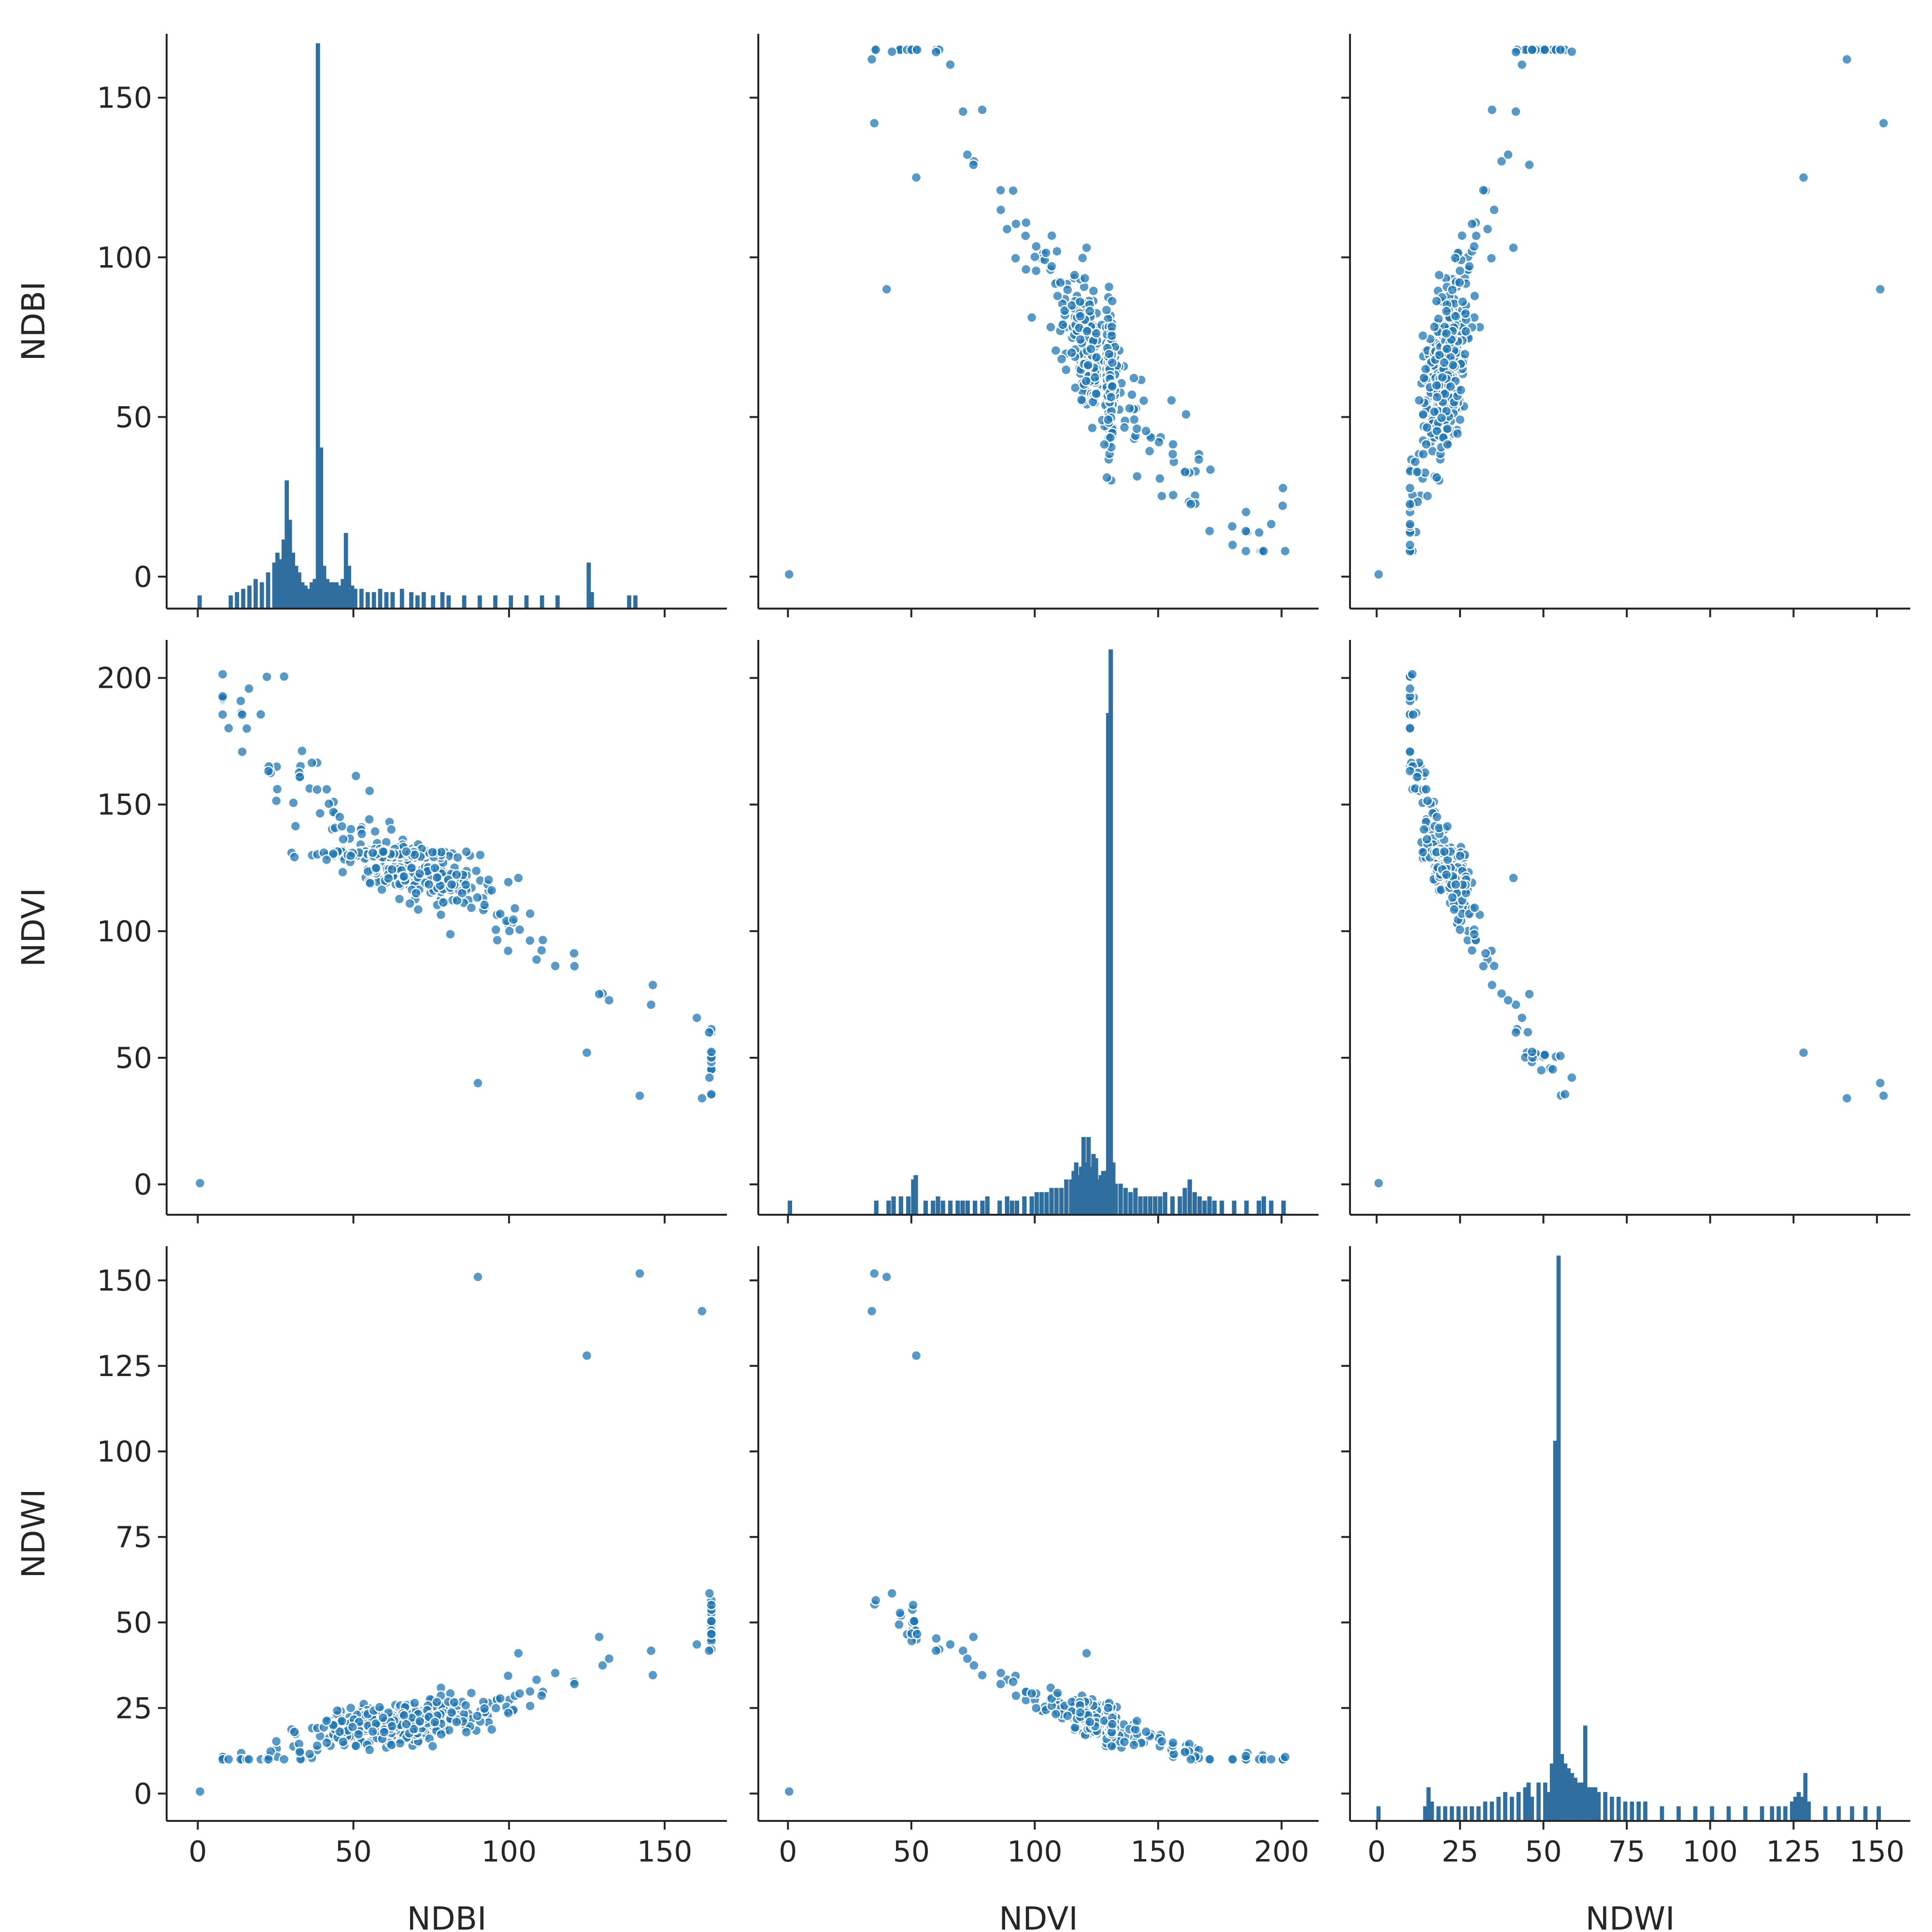 The height and width of the screenshot is (1932, 1932). I want to click on panel-ndwi-vs-ndvi, so click(1625, 931).